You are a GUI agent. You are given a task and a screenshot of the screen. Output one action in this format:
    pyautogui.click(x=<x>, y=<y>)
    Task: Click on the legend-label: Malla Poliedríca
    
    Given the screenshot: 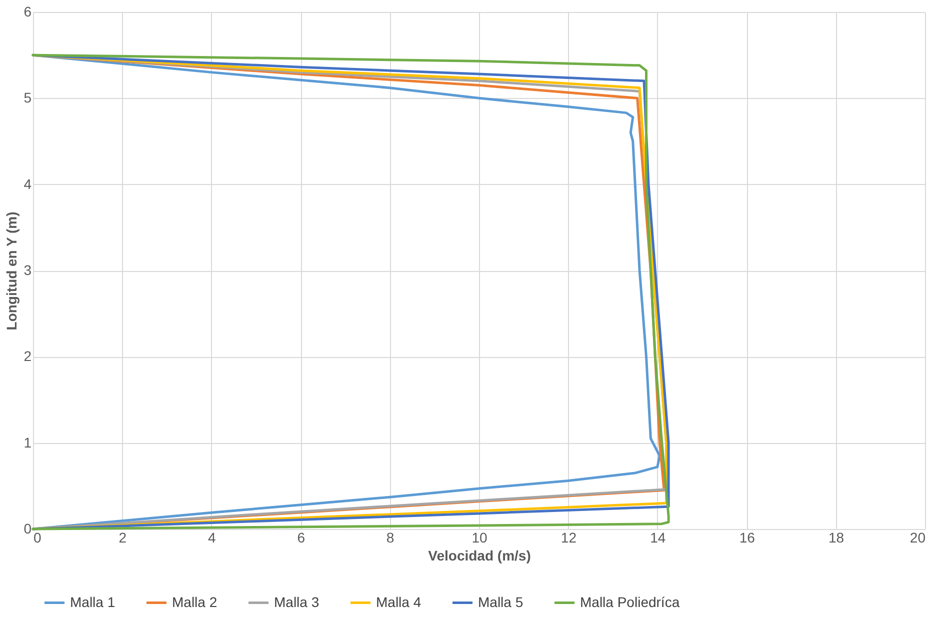 What is the action you would take?
    pyautogui.click(x=630, y=602)
    